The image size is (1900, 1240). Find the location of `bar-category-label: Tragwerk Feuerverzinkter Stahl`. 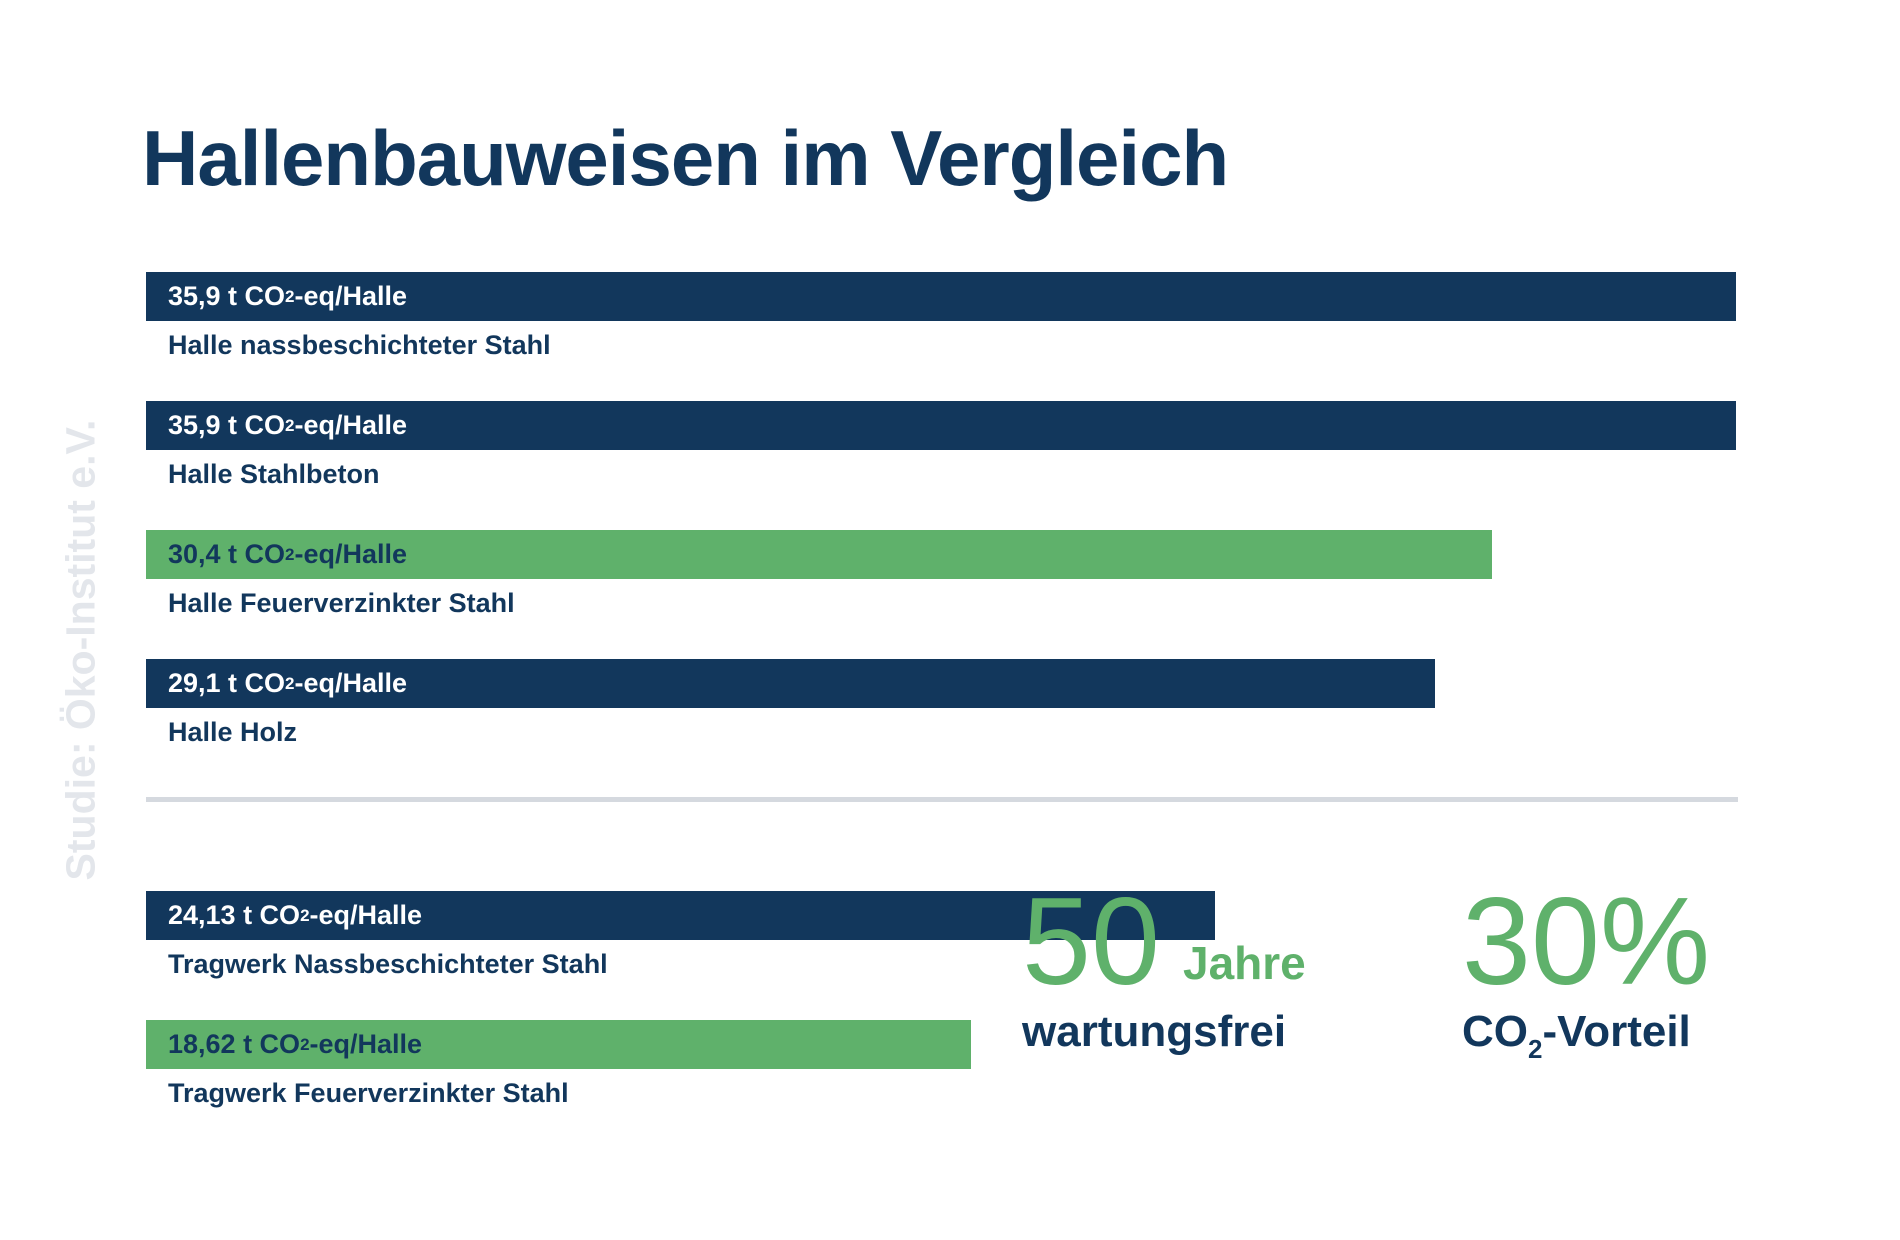

bar-category-label: Tragwerk Feuerverzinkter Stahl is located at coordinates (368, 1093).